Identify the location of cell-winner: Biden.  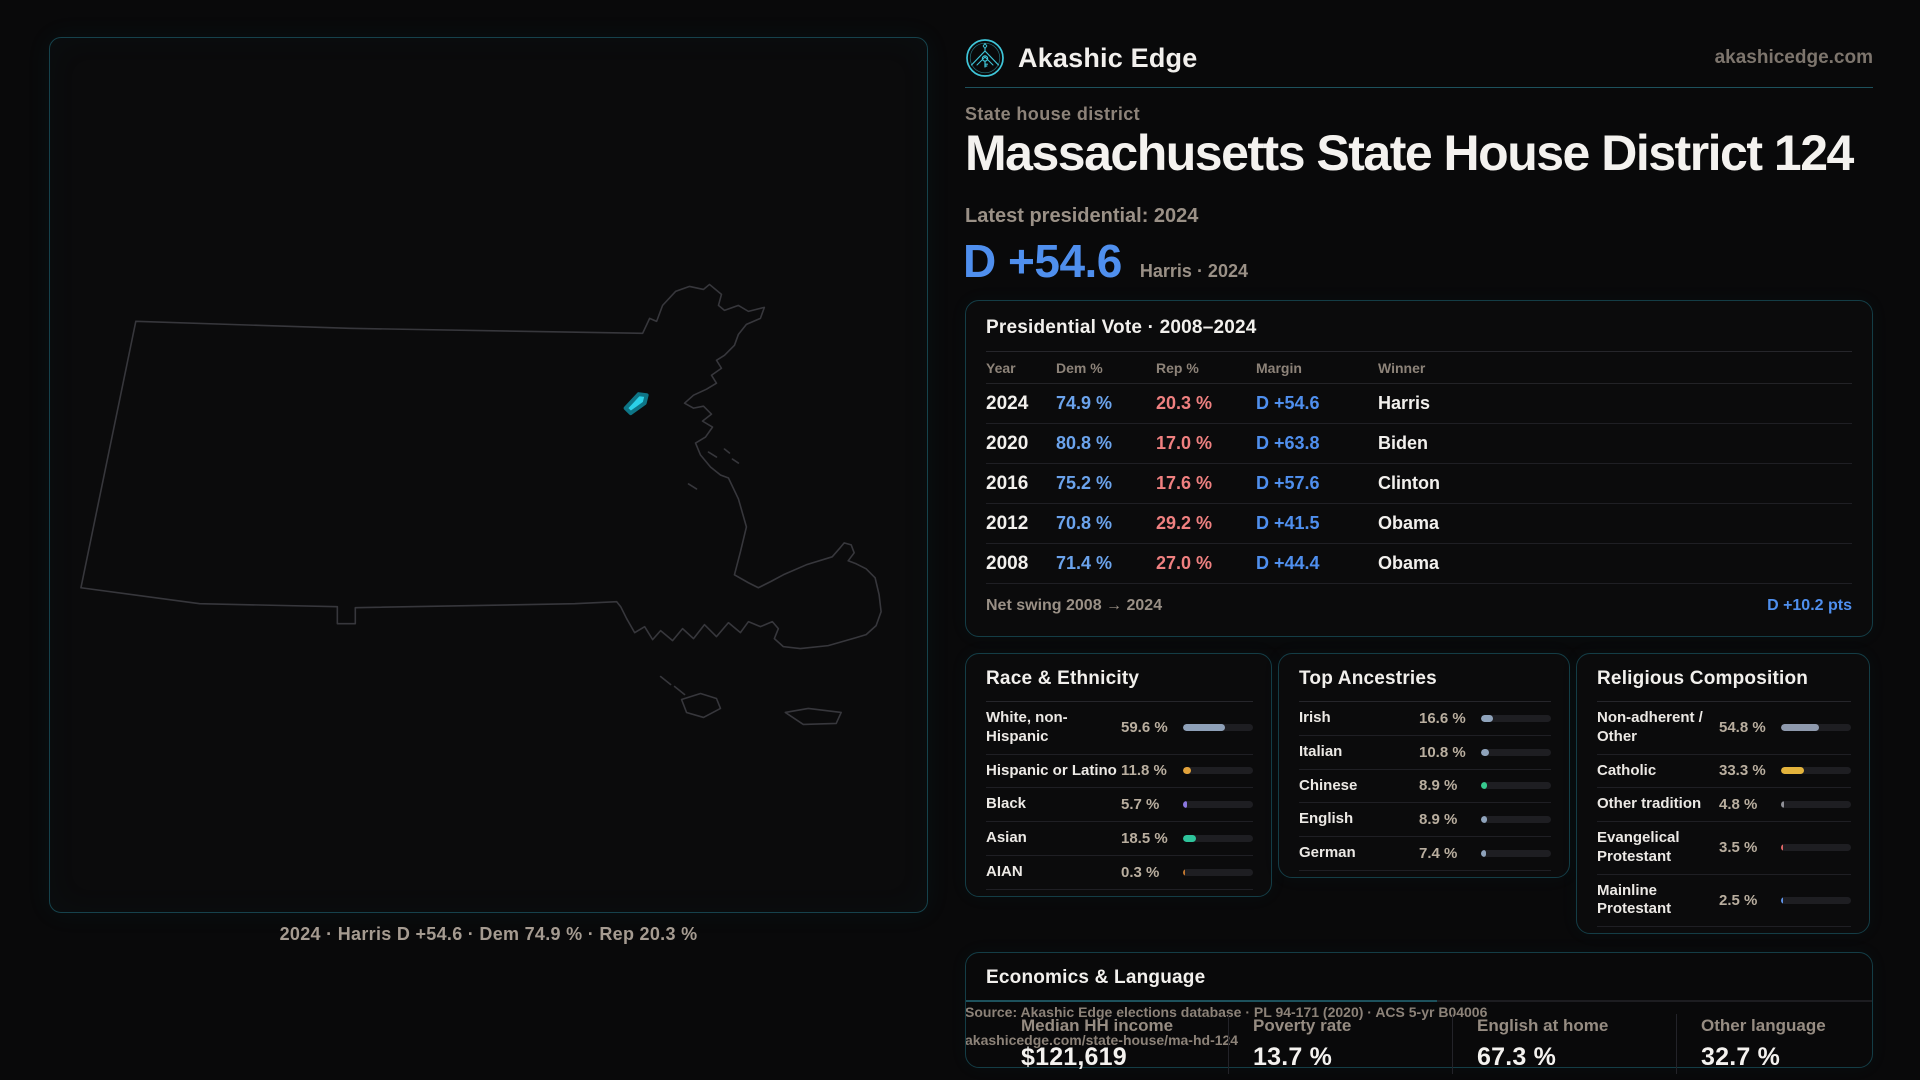
(1403, 443).